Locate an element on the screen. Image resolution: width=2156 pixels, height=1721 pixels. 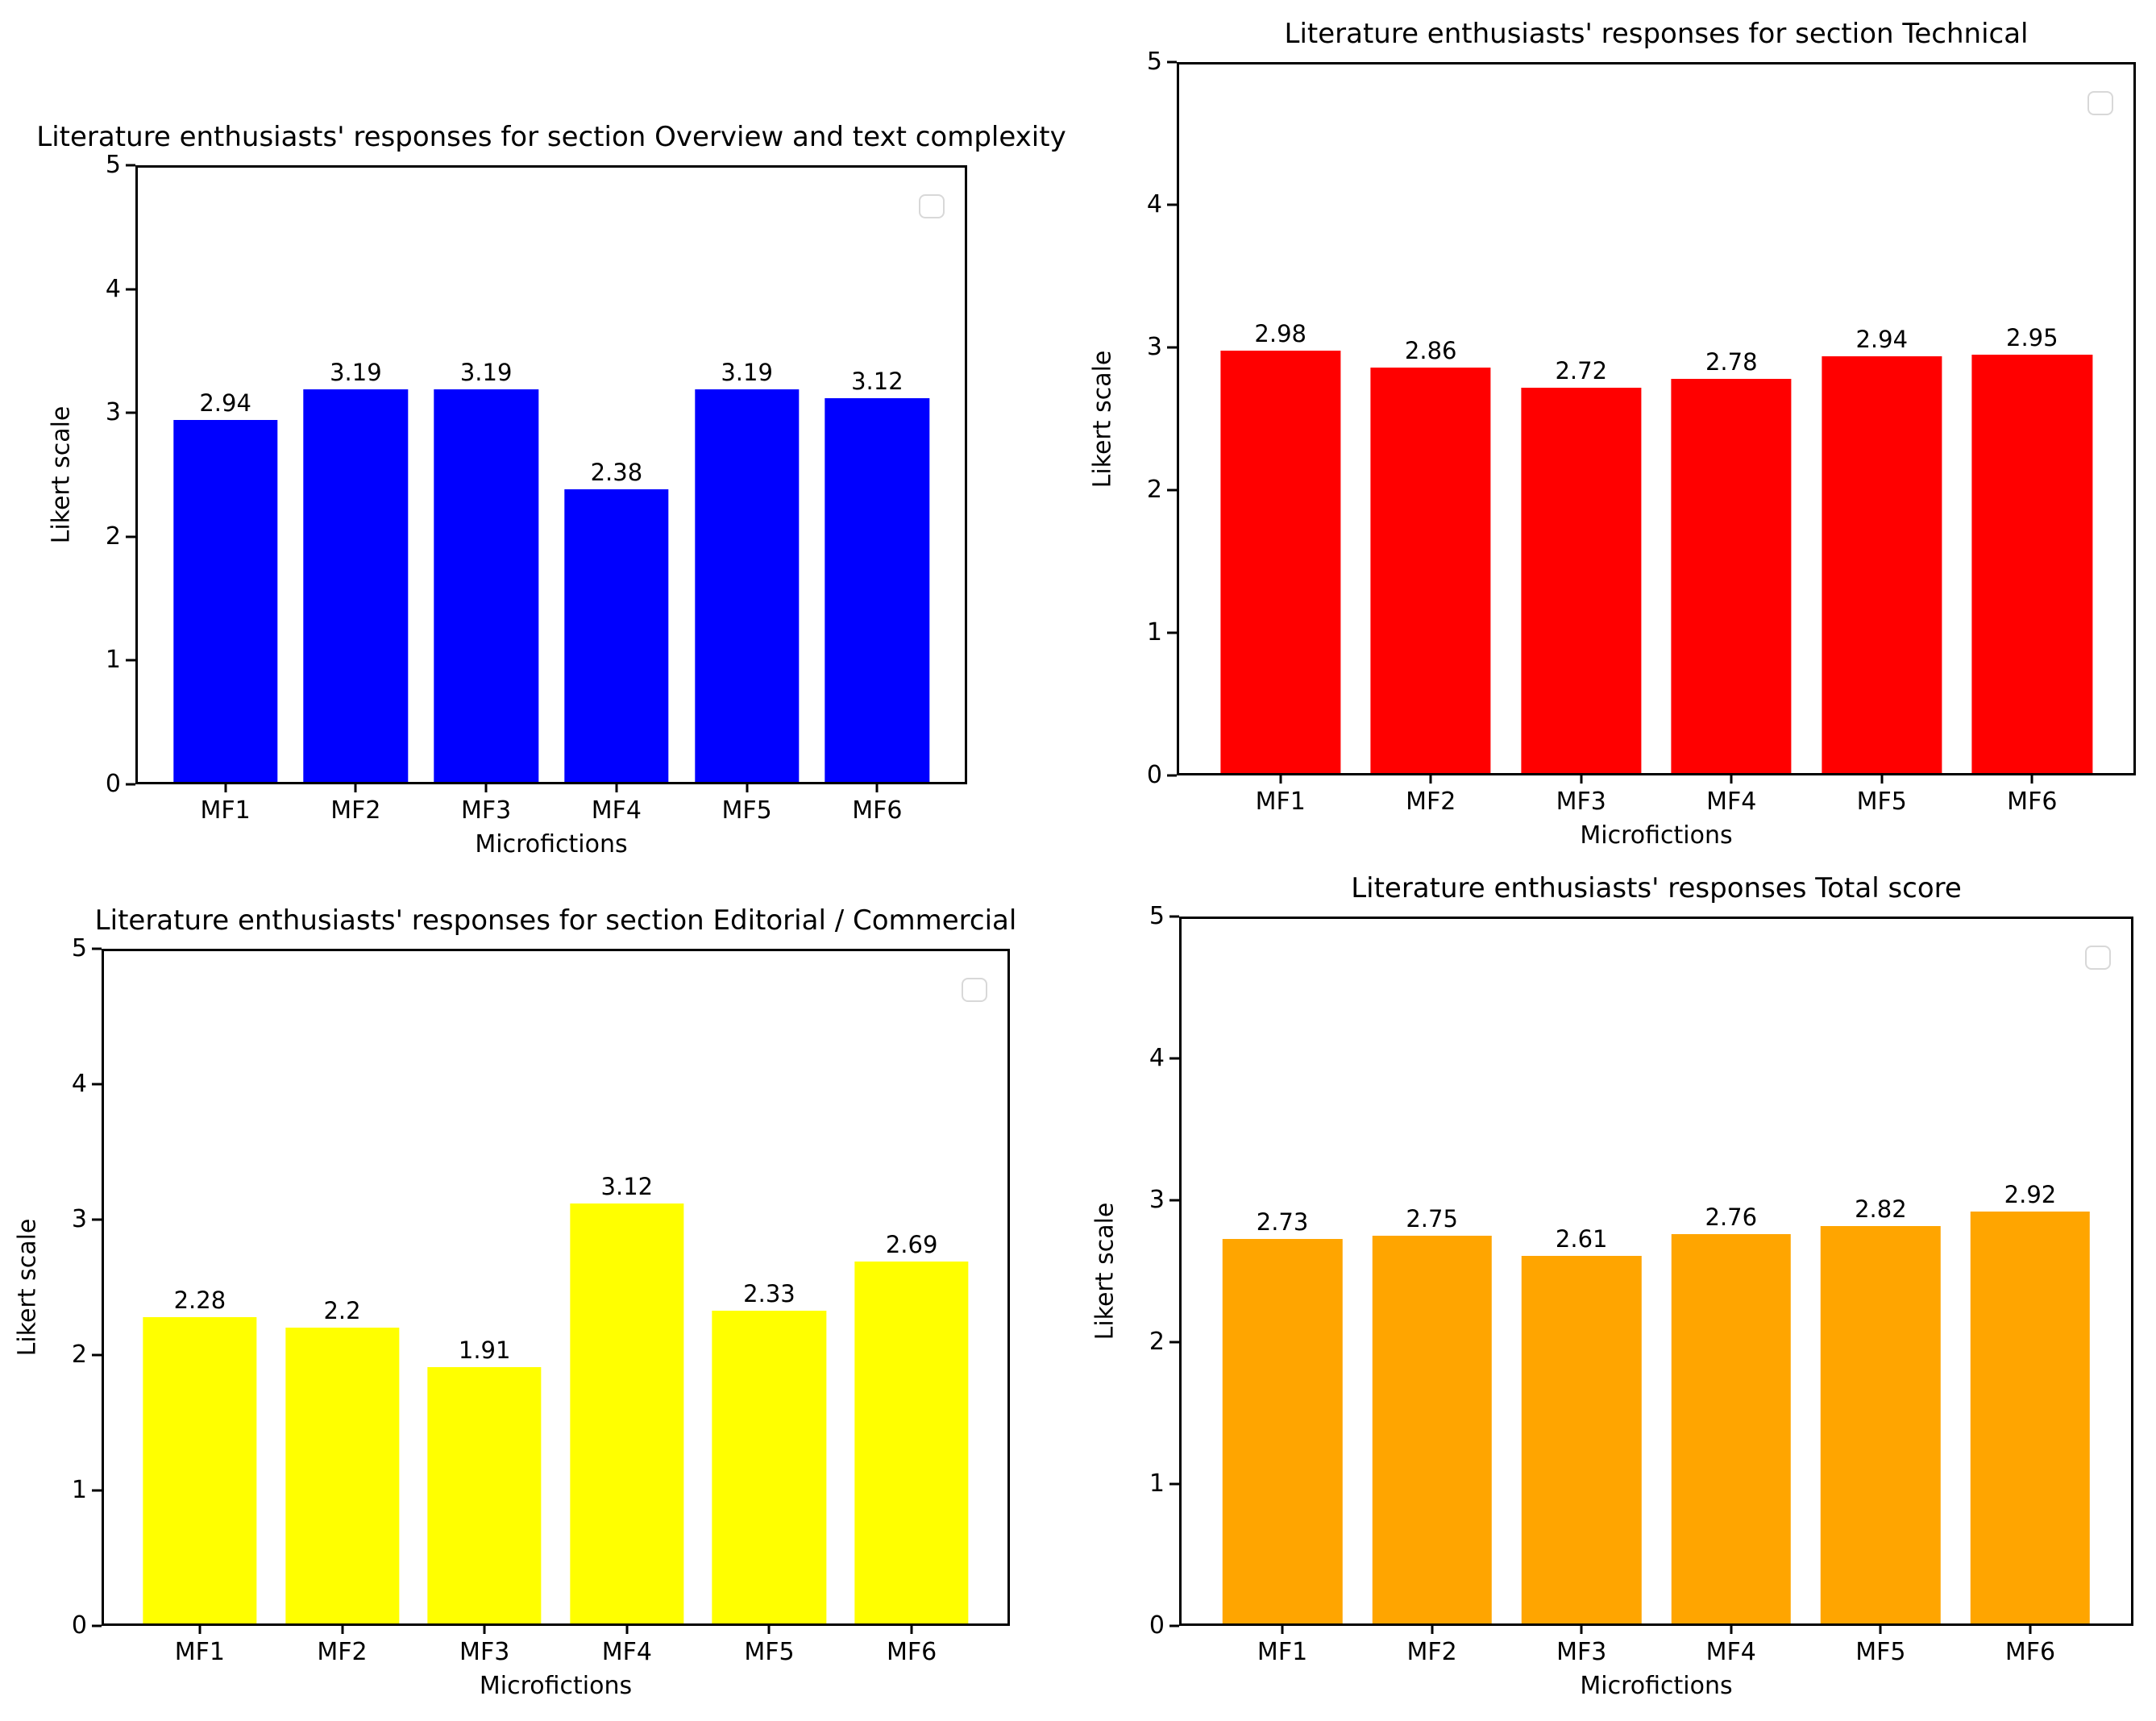
bar-value-label: 2.94 is located at coordinates (1882, 339).